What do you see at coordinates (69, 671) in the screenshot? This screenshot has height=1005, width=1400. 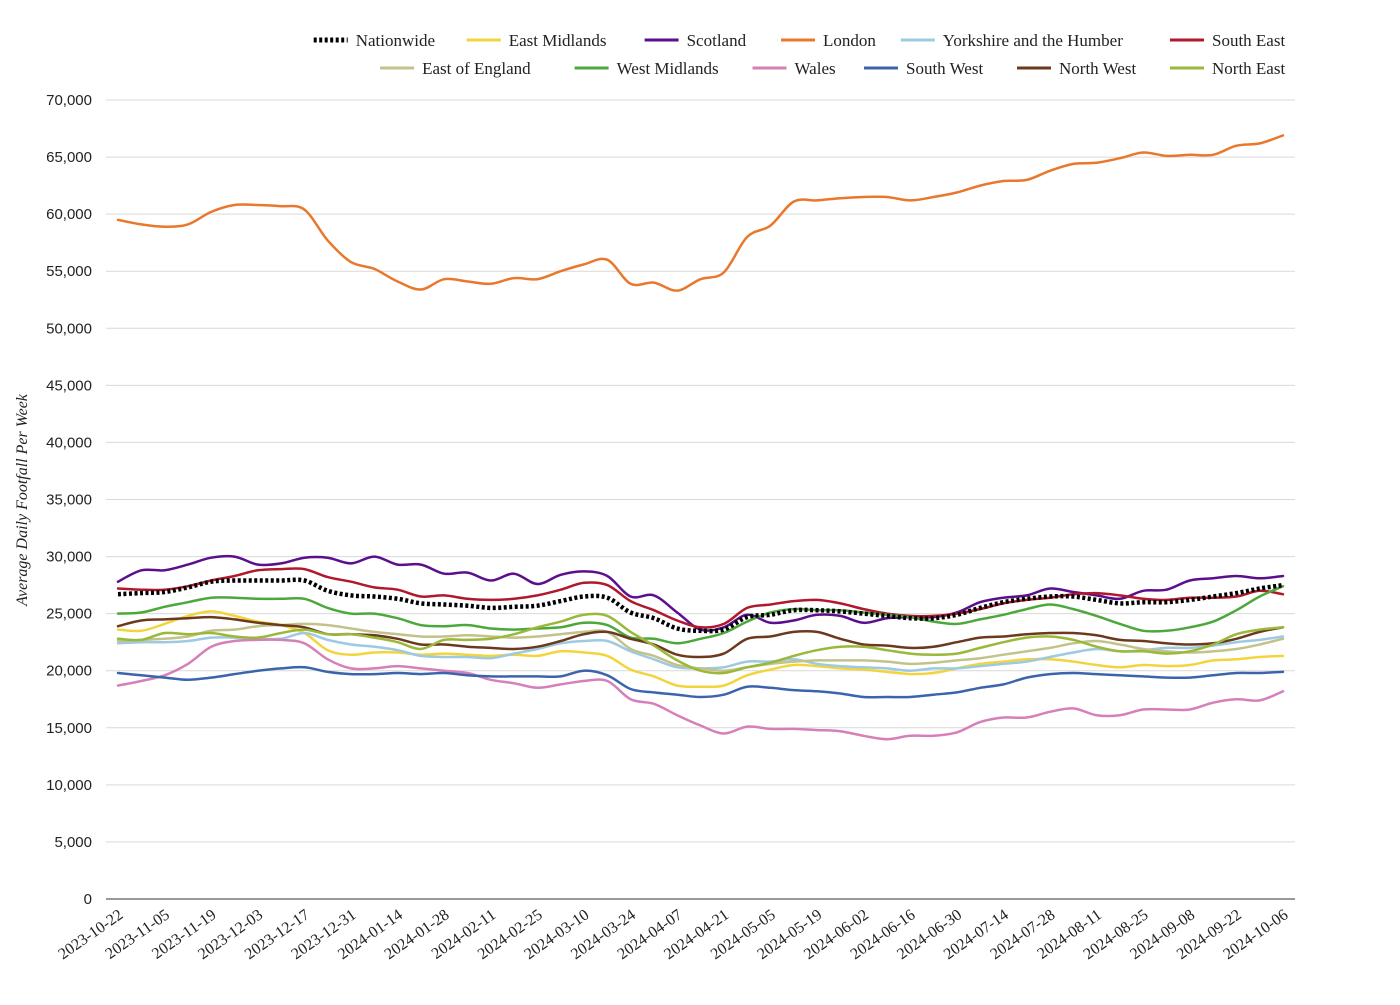 I see `y-tick-label: 20,000` at bounding box center [69, 671].